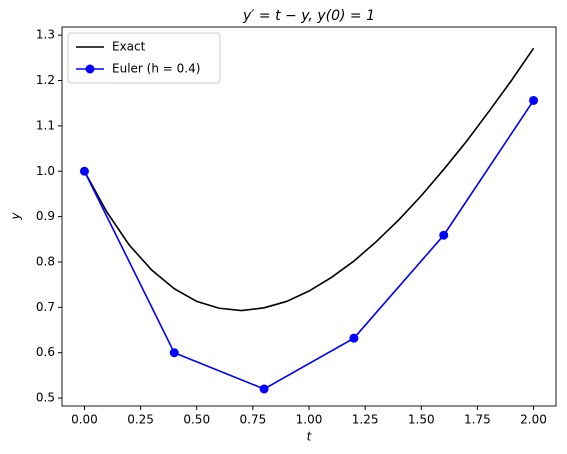 Image resolution: width=567 pixels, height=454 pixels. I want to click on x-tick-label: 1.50, so click(421, 420).